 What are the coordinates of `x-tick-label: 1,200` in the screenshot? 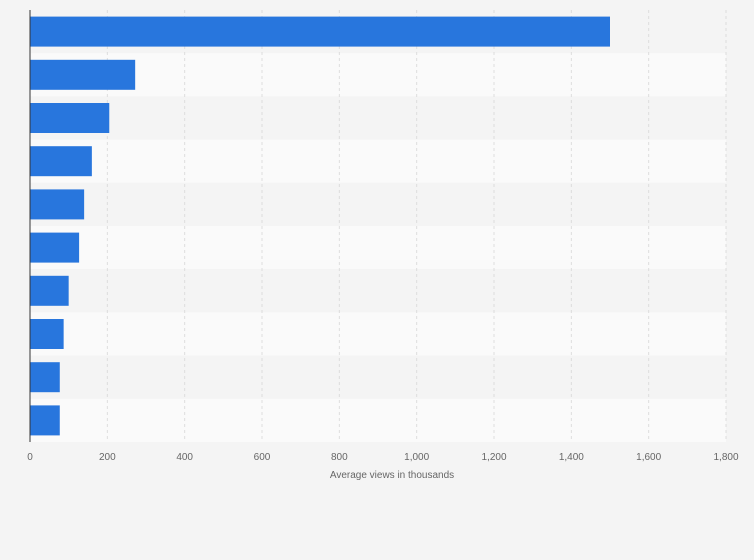 It's located at (493, 457).